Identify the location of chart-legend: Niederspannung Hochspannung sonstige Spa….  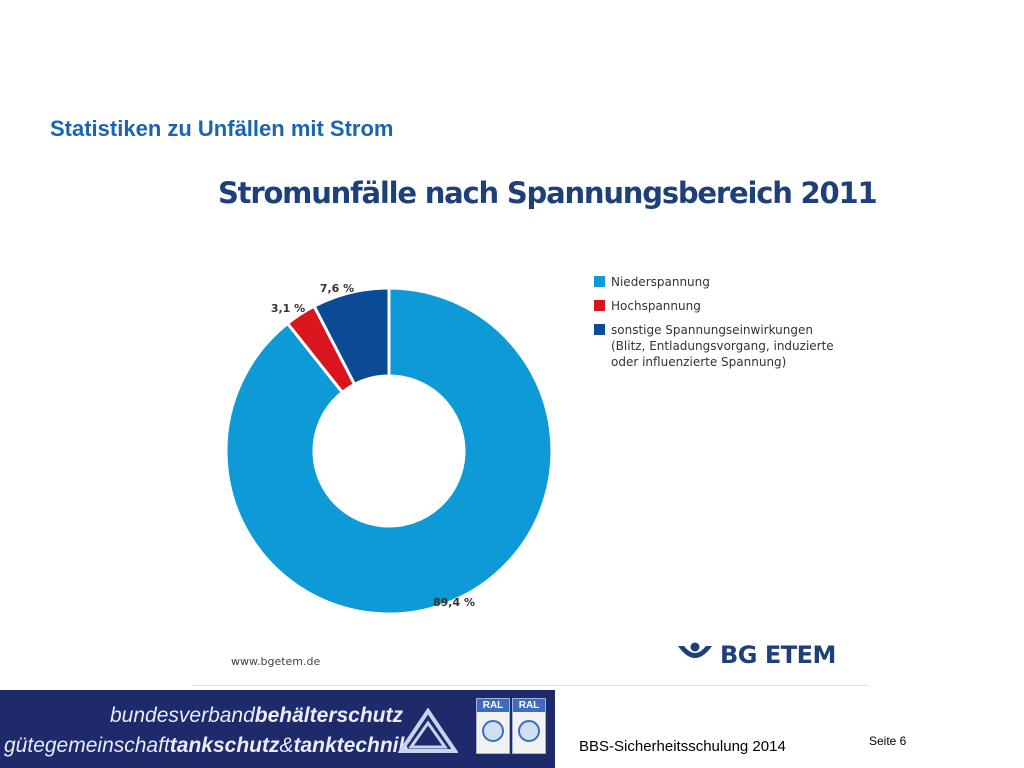
(722, 326).